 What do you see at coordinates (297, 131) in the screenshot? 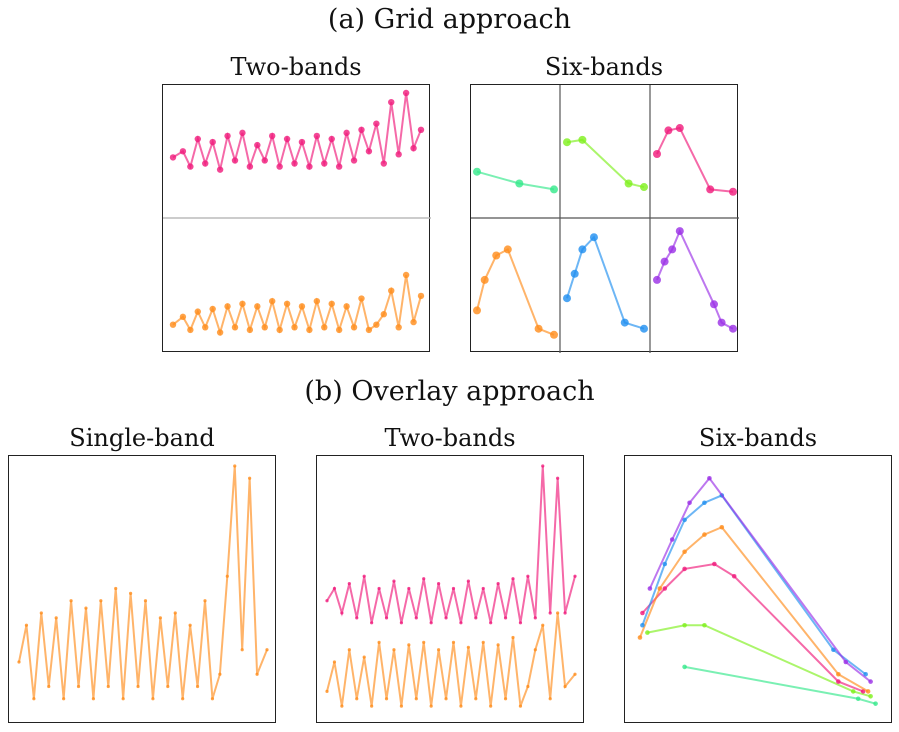
I see `grid-two-bands-top-series` at bounding box center [297, 131].